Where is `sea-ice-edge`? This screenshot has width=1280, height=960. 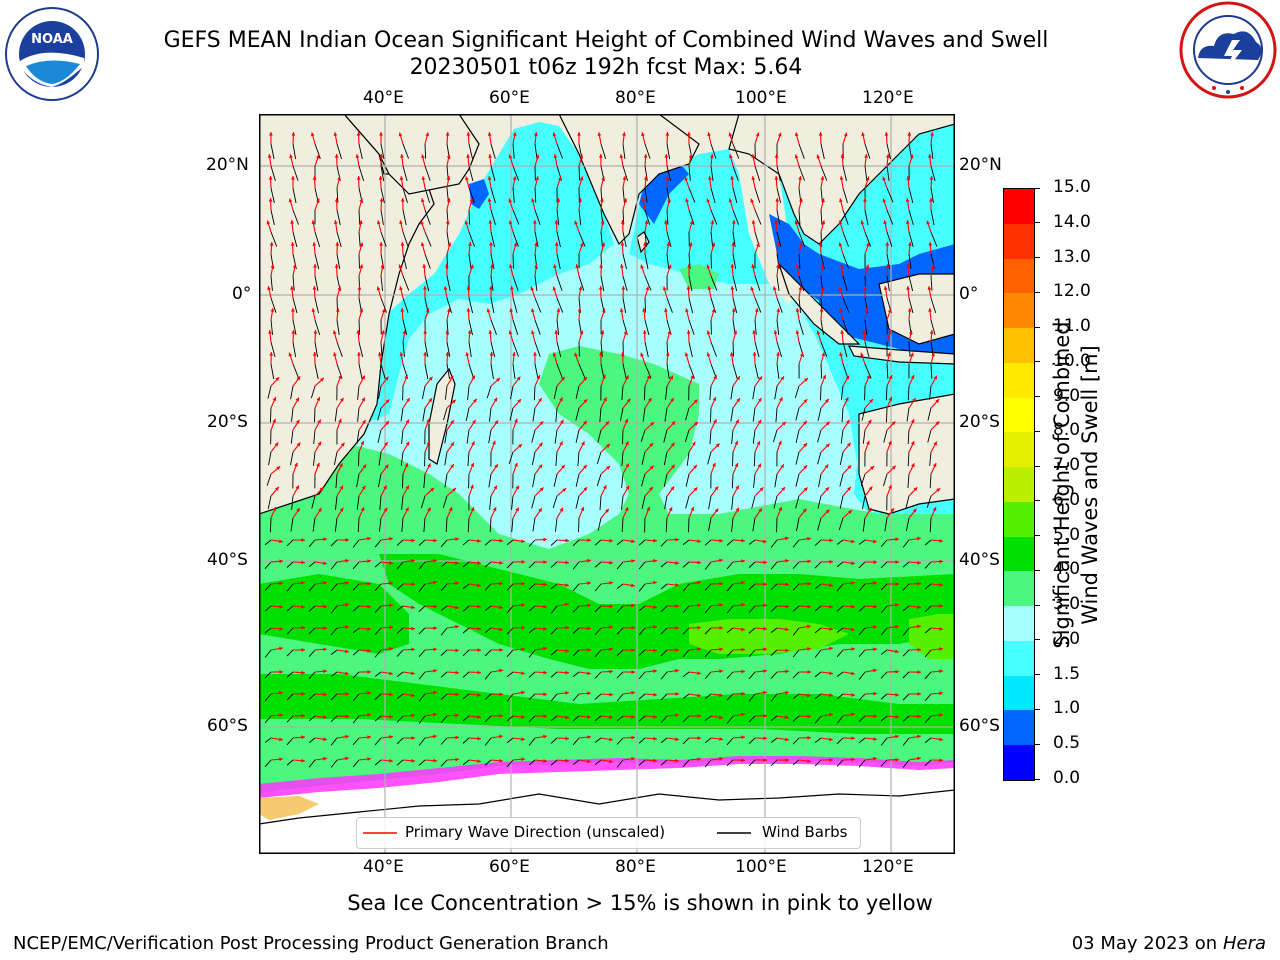 sea-ice-edge is located at coordinates (607, 777).